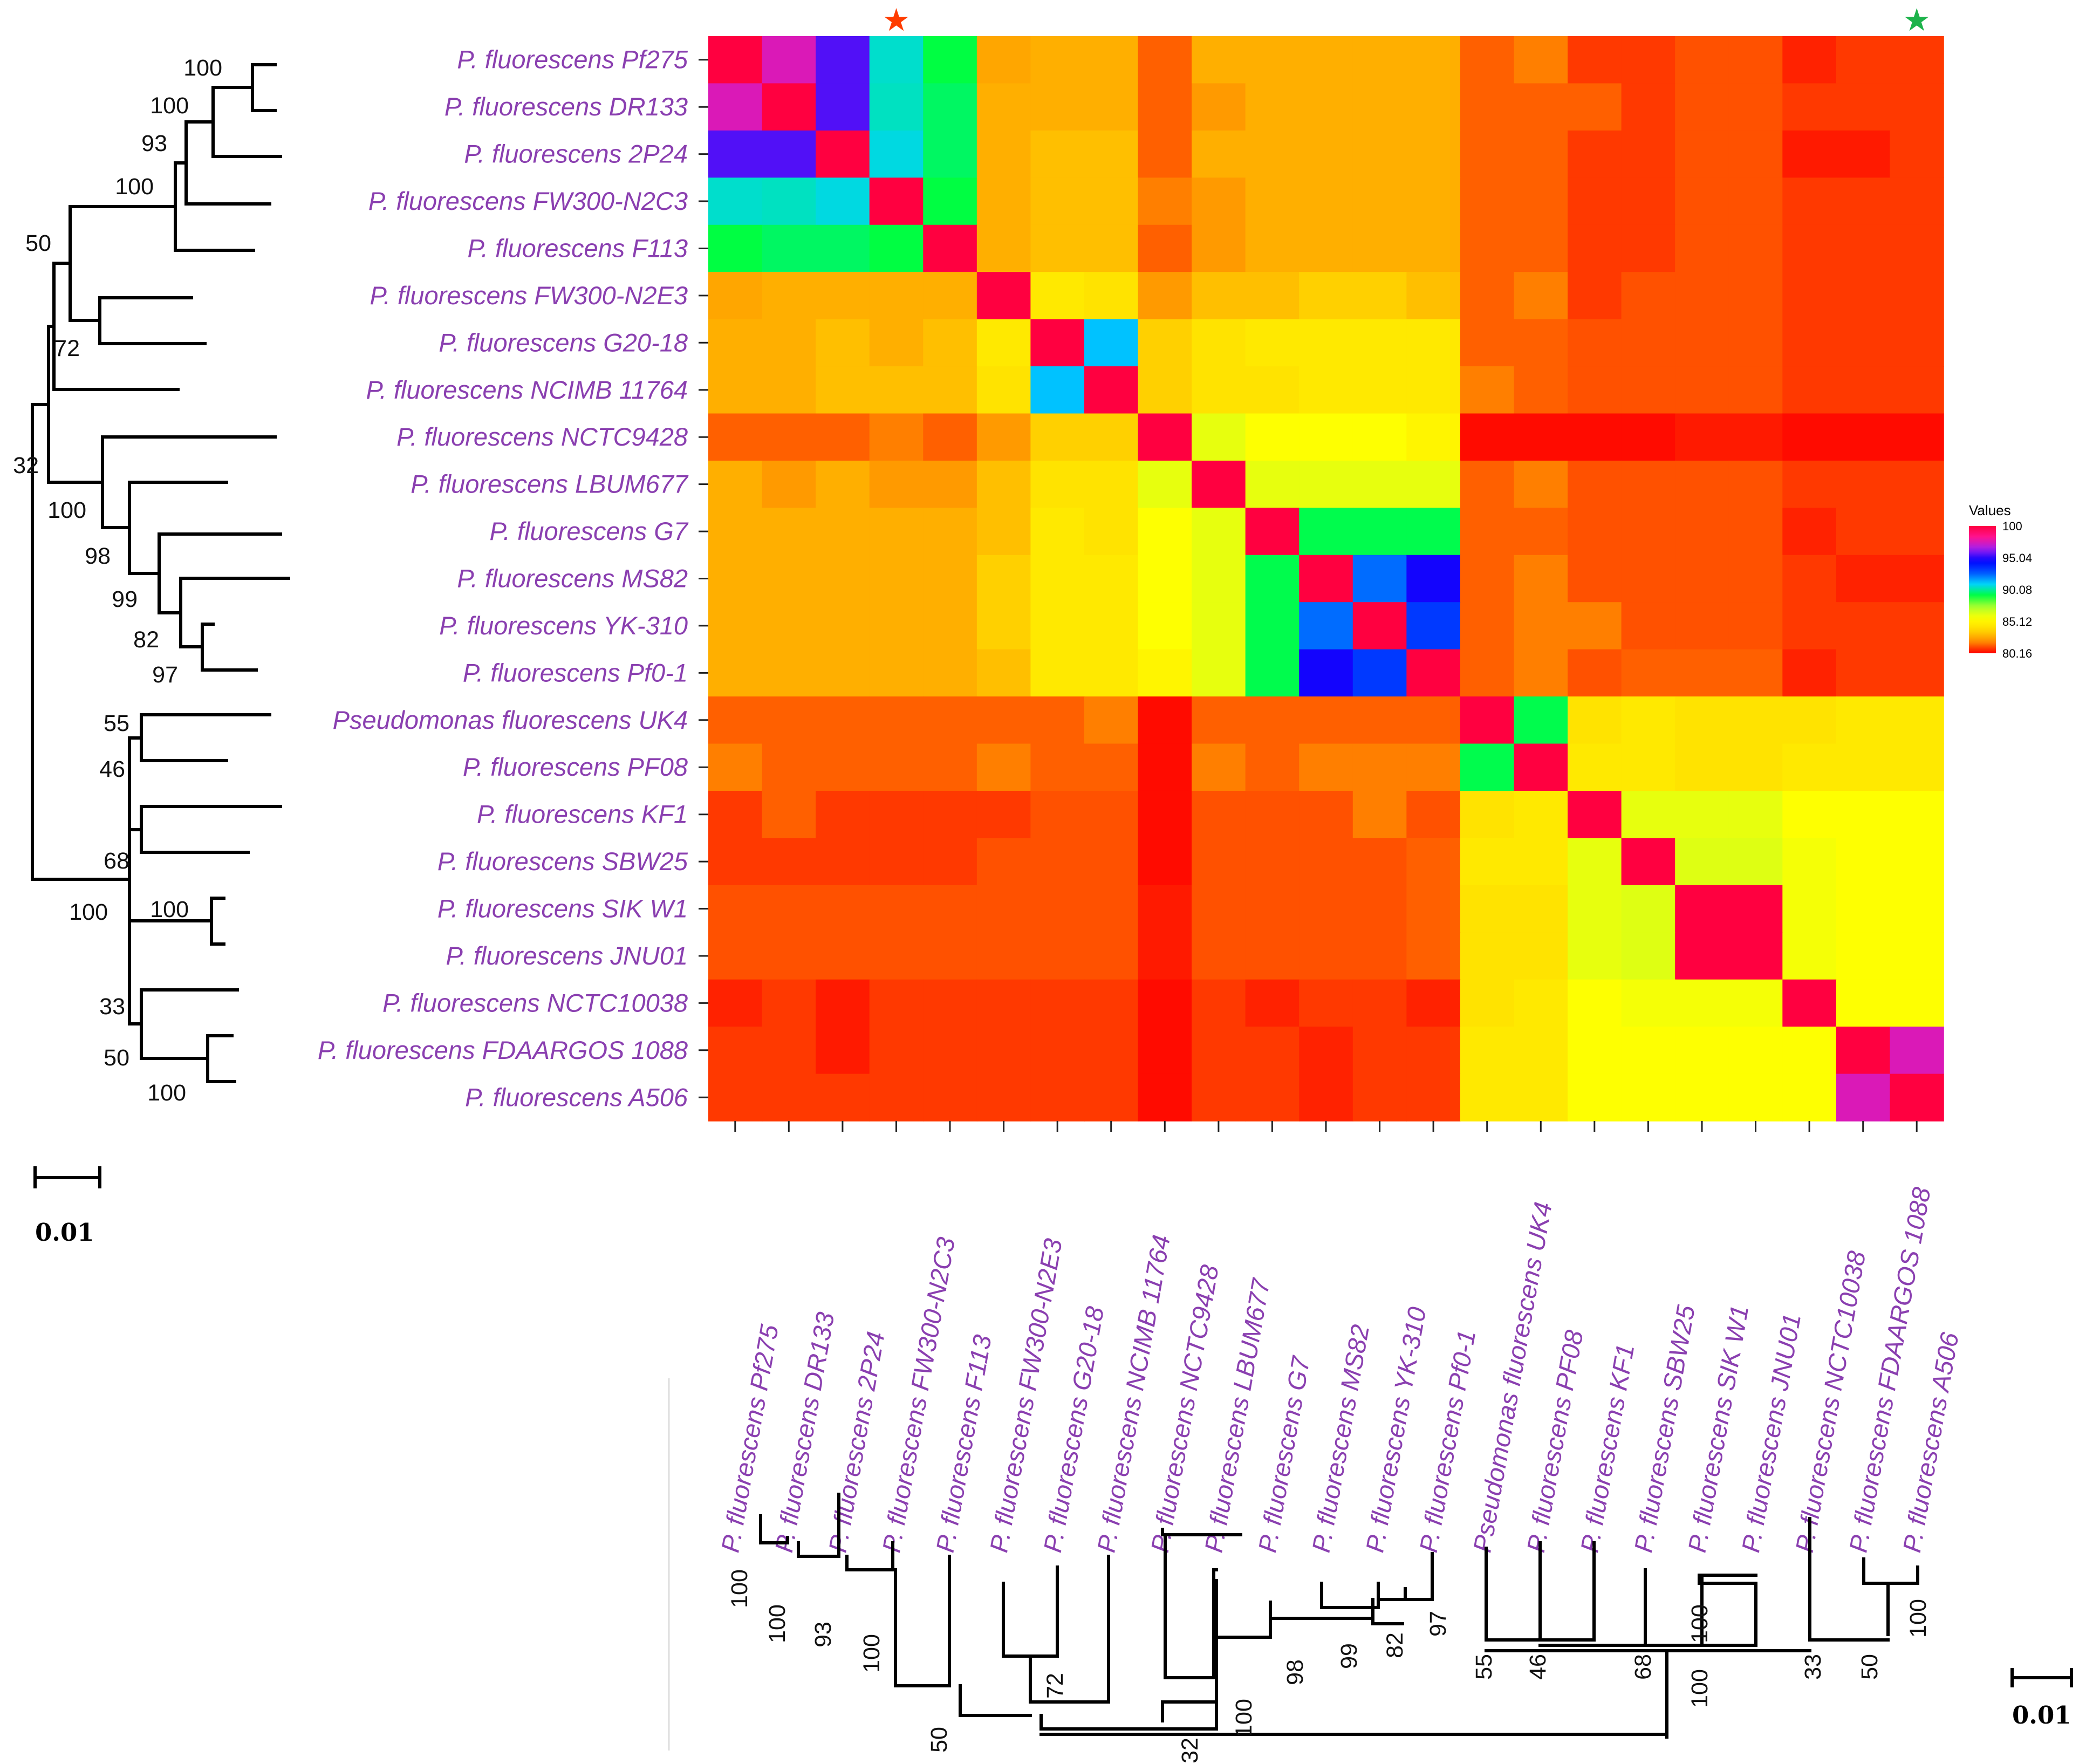 This screenshot has width=2086, height=1764. Describe the element at coordinates (582, 814) in the screenshot. I see `row-label: P. fluorescens KF1` at that location.